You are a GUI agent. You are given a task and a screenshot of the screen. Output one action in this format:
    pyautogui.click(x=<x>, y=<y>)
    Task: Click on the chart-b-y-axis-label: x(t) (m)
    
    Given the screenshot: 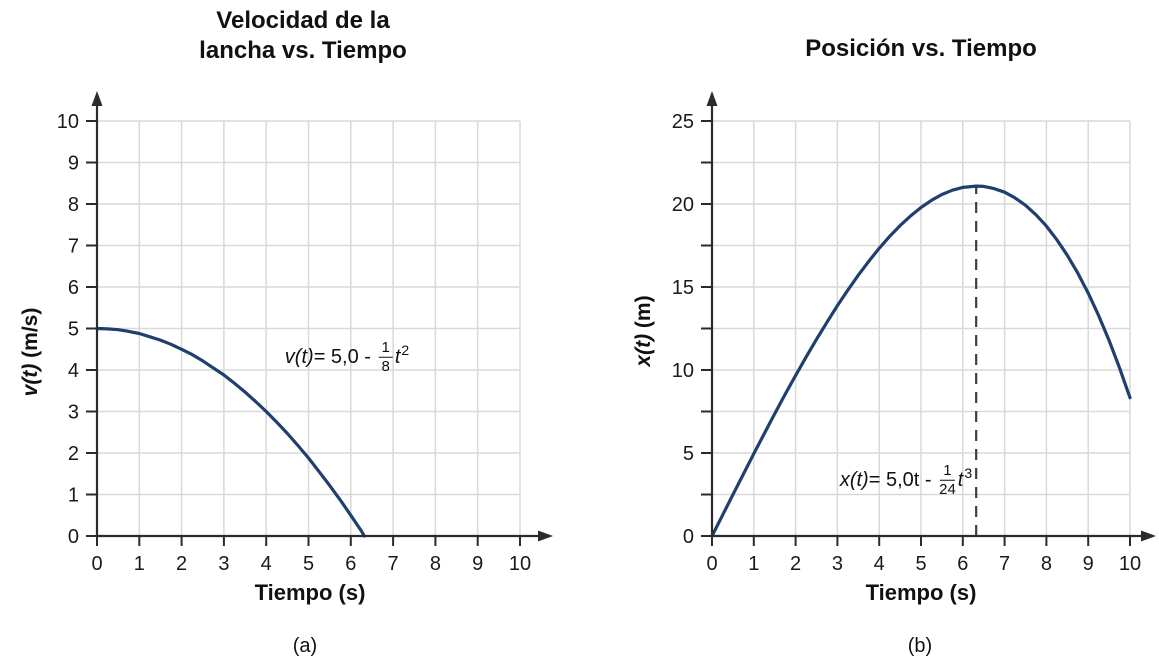 What is the action you would take?
    pyautogui.click(x=644, y=330)
    